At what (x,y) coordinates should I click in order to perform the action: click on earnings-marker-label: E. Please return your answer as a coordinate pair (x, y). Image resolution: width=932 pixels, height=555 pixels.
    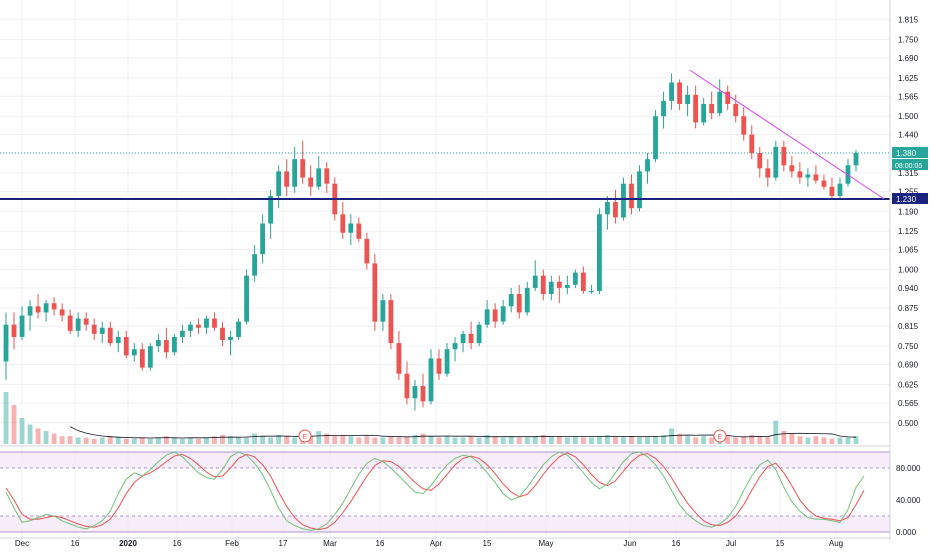
    Looking at the image, I should click on (305, 437).